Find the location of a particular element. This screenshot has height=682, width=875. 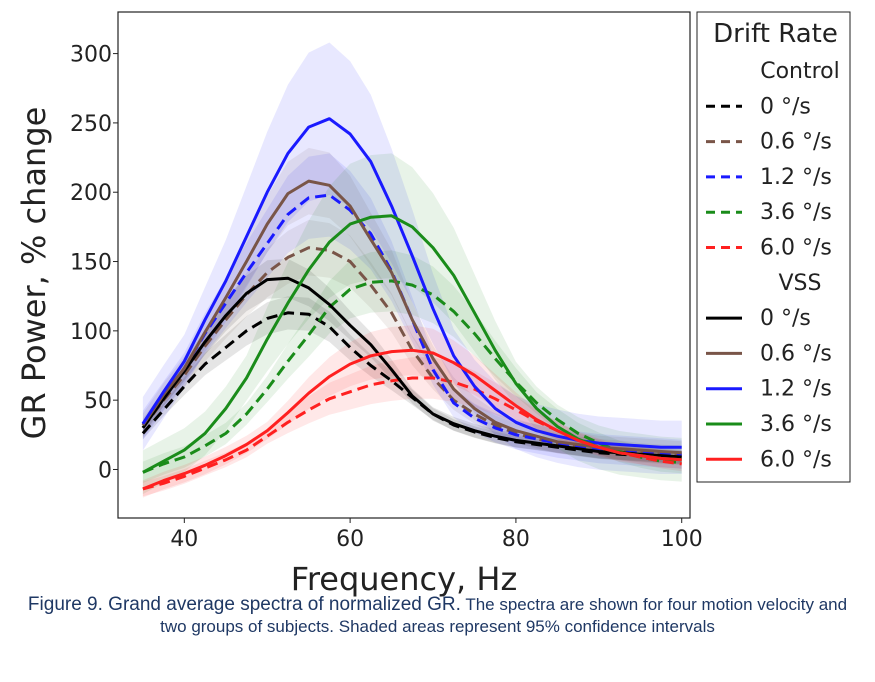

y-tick-label: 200 is located at coordinates (91, 193).